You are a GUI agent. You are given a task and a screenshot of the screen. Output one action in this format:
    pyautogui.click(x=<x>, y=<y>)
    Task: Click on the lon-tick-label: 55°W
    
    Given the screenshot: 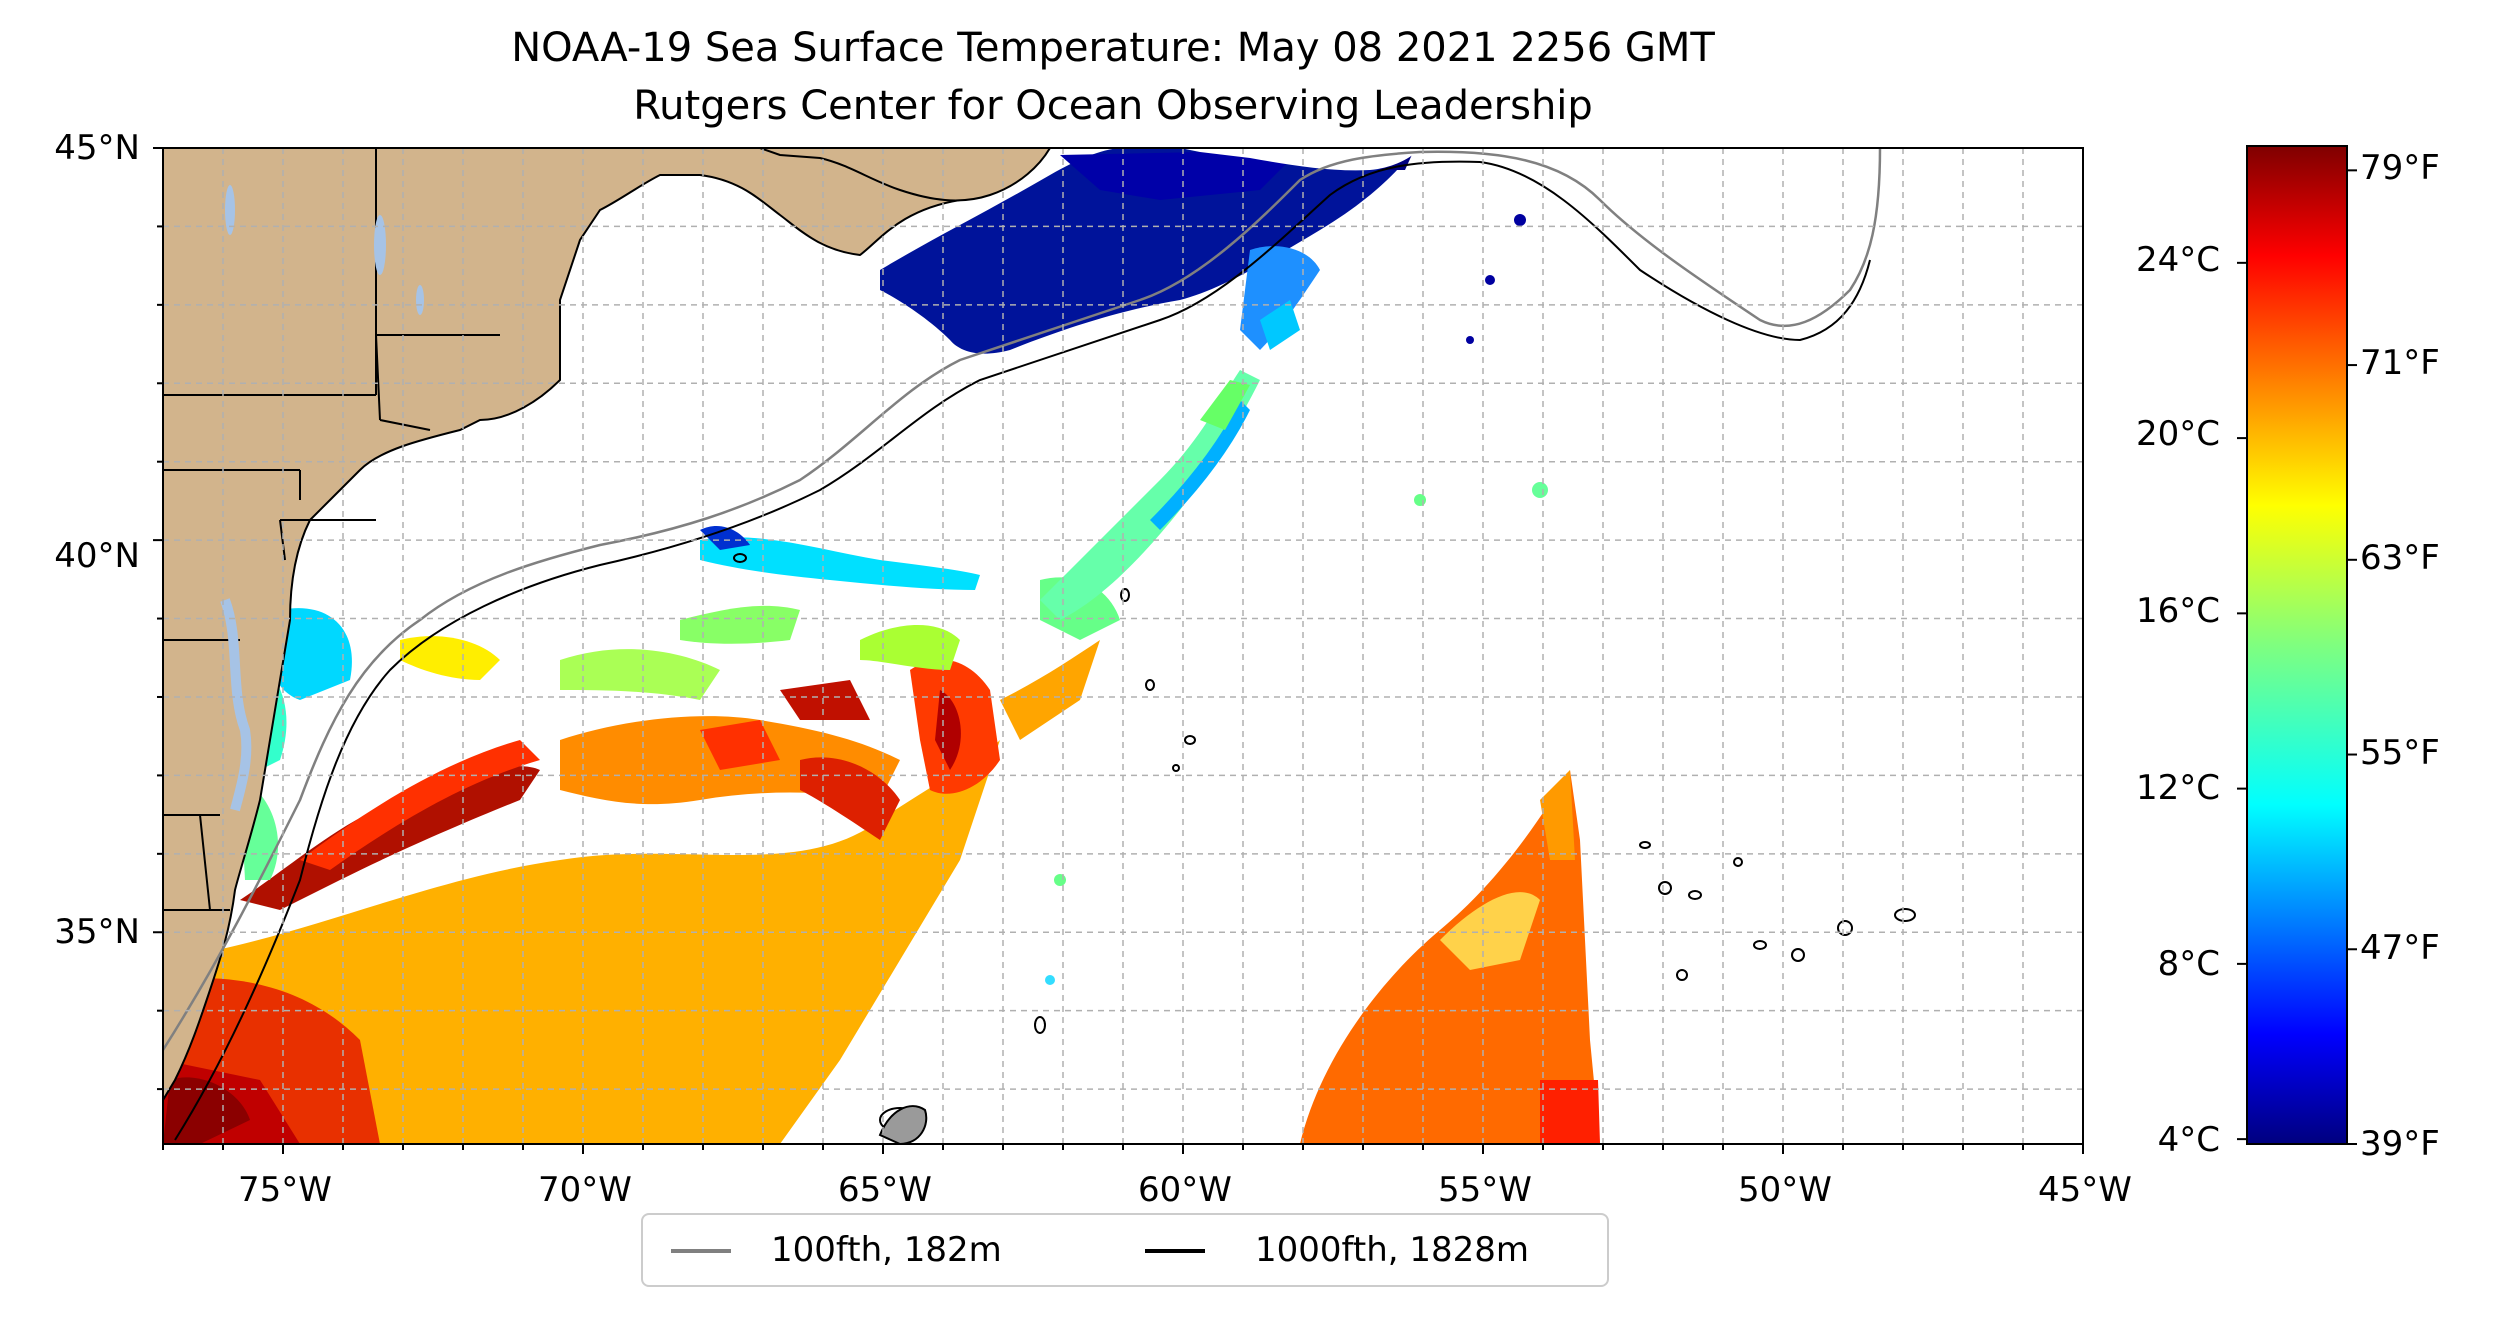 What is the action you would take?
    pyautogui.click(x=1485, y=1190)
    